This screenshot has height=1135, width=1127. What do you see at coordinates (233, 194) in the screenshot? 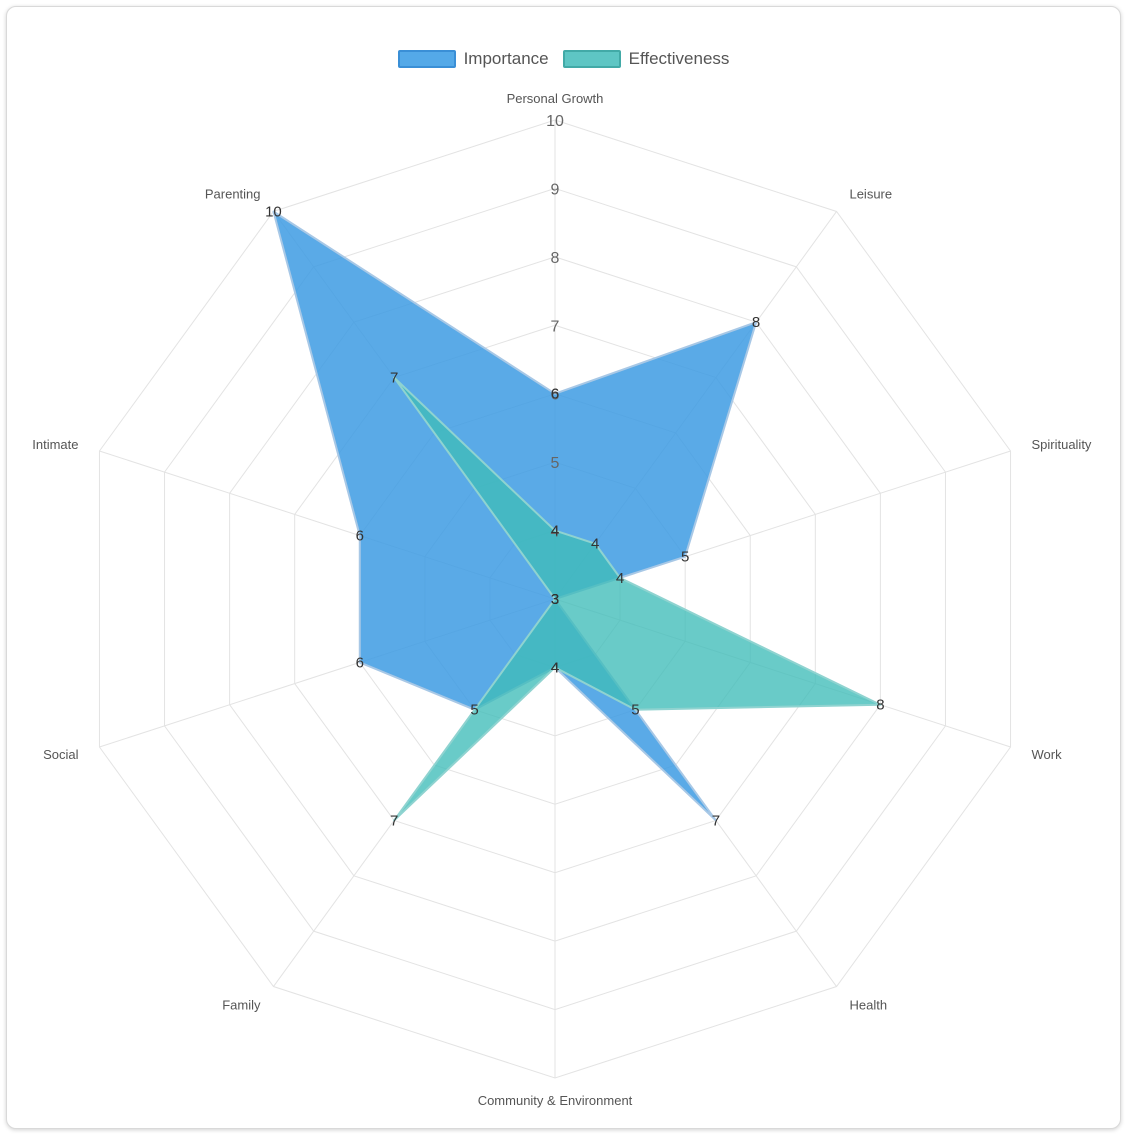
I see `axis-label: Parenting` at bounding box center [233, 194].